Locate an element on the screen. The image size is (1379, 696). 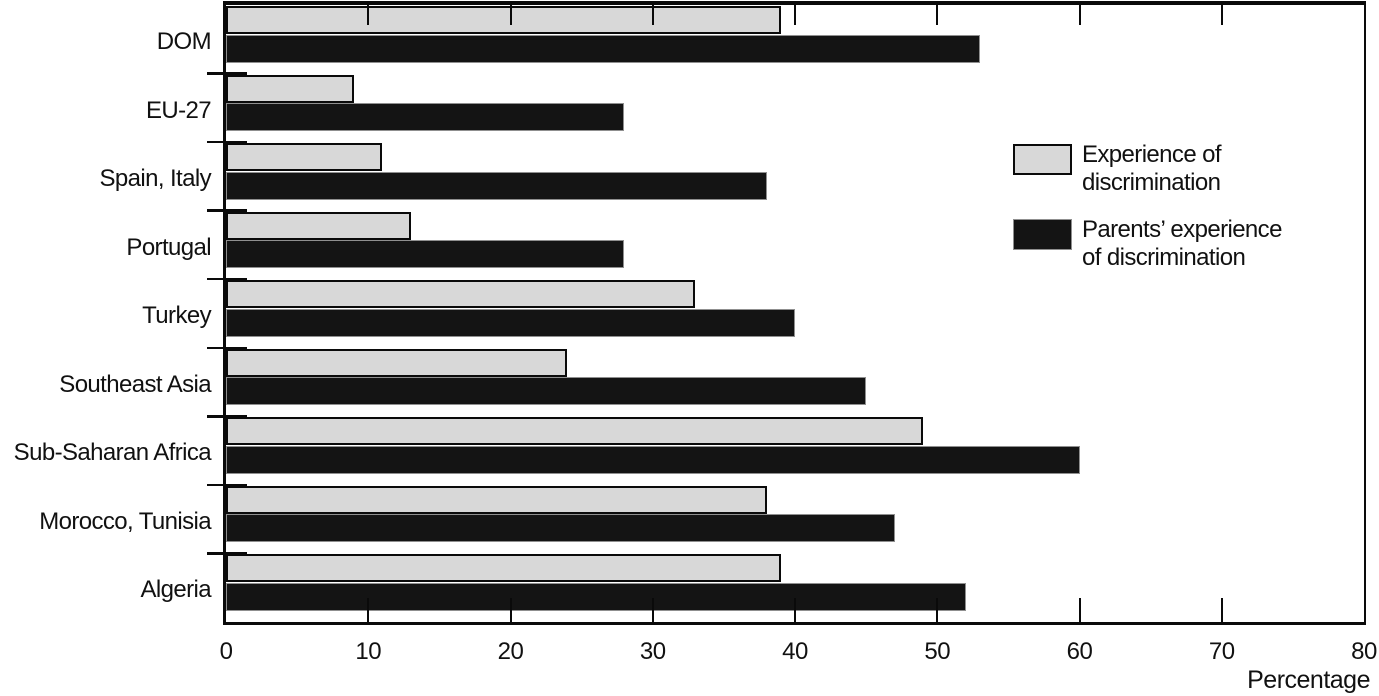
legend-label-line: Parents’ experience is located at coordinates (1182, 229).